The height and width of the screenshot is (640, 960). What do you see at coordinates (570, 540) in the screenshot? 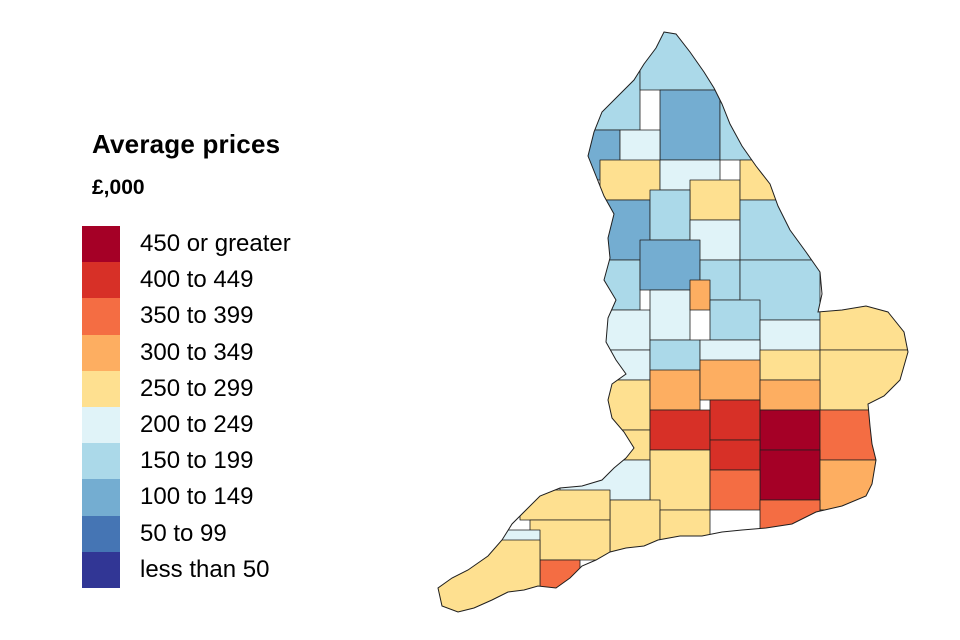
I see `region-devon-south` at bounding box center [570, 540].